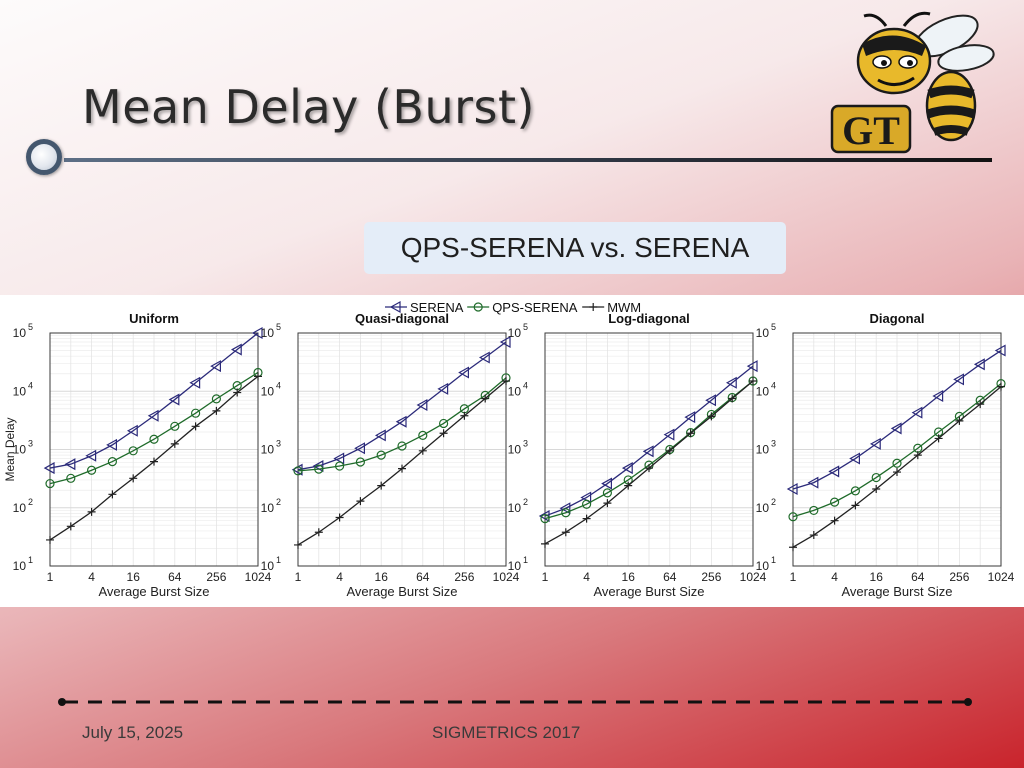 Image resolution: width=1024 pixels, height=768 pixels. I want to click on series-serena, so click(153, 400).